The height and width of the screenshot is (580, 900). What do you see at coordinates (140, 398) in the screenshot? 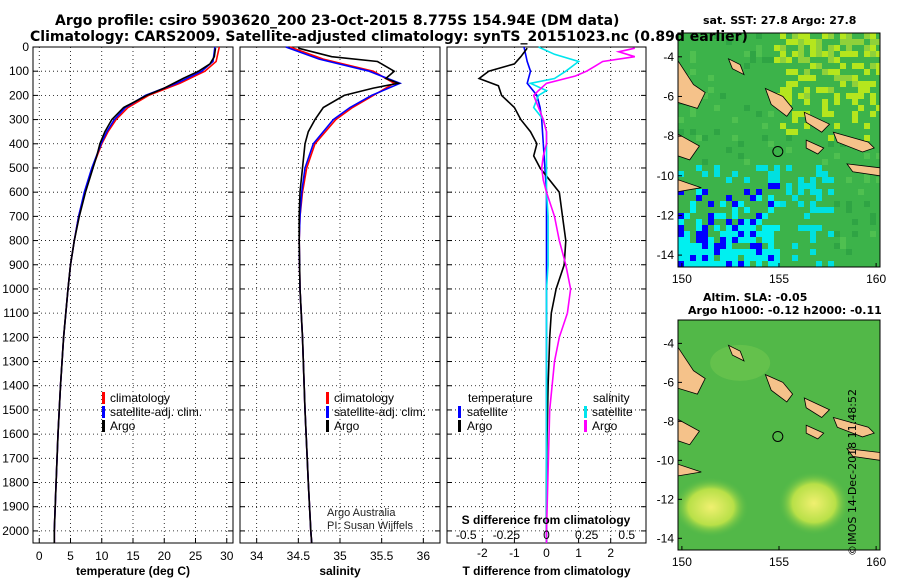
I see `legend-label: climatology` at bounding box center [140, 398].